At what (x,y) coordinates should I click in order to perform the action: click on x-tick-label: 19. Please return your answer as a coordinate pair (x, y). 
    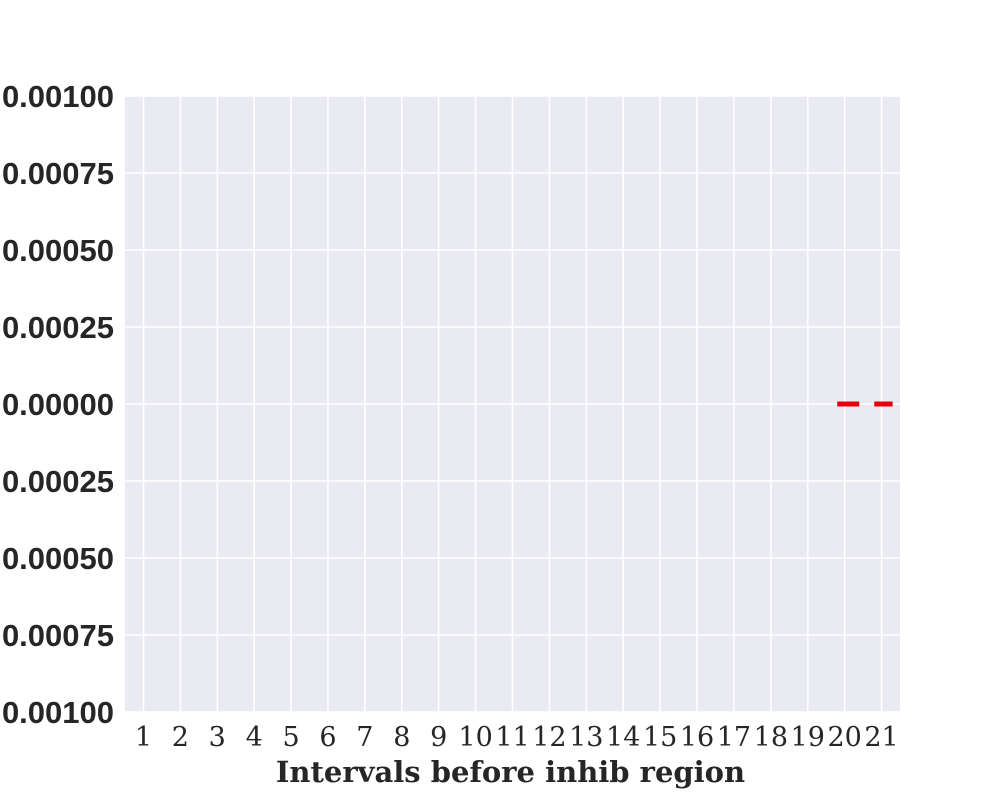
    Looking at the image, I should click on (808, 737).